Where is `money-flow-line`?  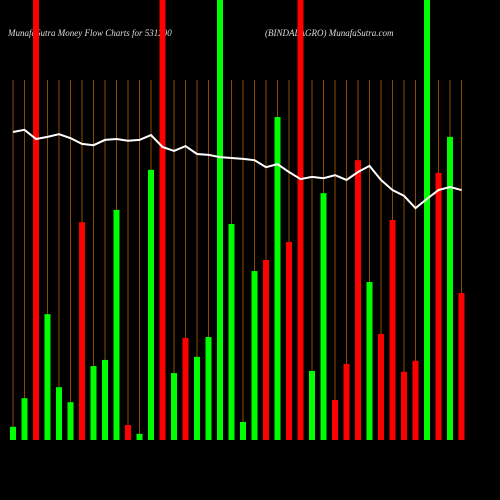
money-flow-line is located at coordinates (237, 169).